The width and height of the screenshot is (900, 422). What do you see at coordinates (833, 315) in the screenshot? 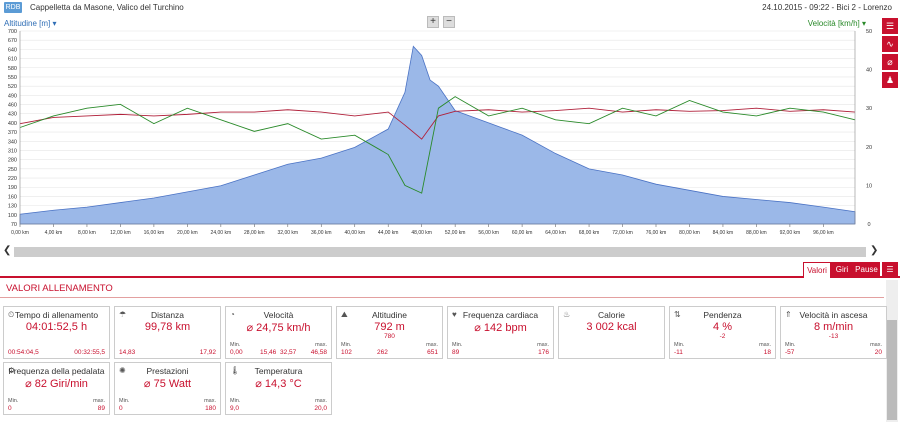
I see `stat-title: Velocità in ascesa` at bounding box center [833, 315].